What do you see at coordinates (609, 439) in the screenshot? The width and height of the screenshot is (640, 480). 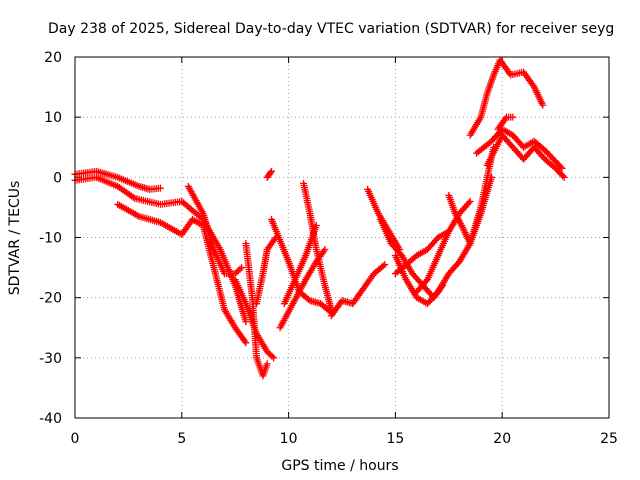 I see `x-tick-label: 25` at bounding box center [609, 439].